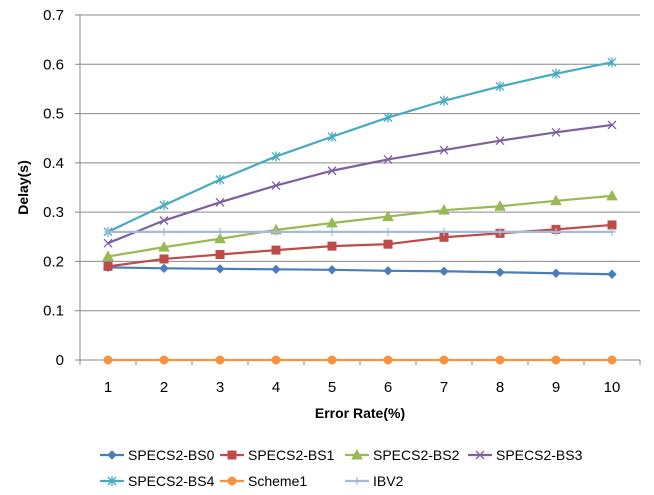 This screenshot has height=495, width=654. Describe the element at coordinates (416, 455) in the screenshot. I see `legend-label: SPECS2-BS2` at that location.